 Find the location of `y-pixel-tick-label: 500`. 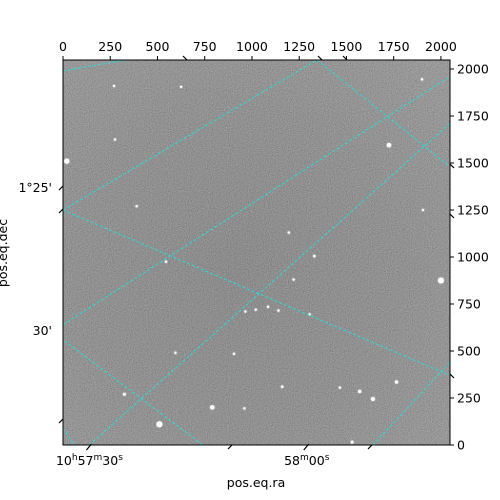

y-pixel-tick-label: 500 is located at coordinates (469, 351).